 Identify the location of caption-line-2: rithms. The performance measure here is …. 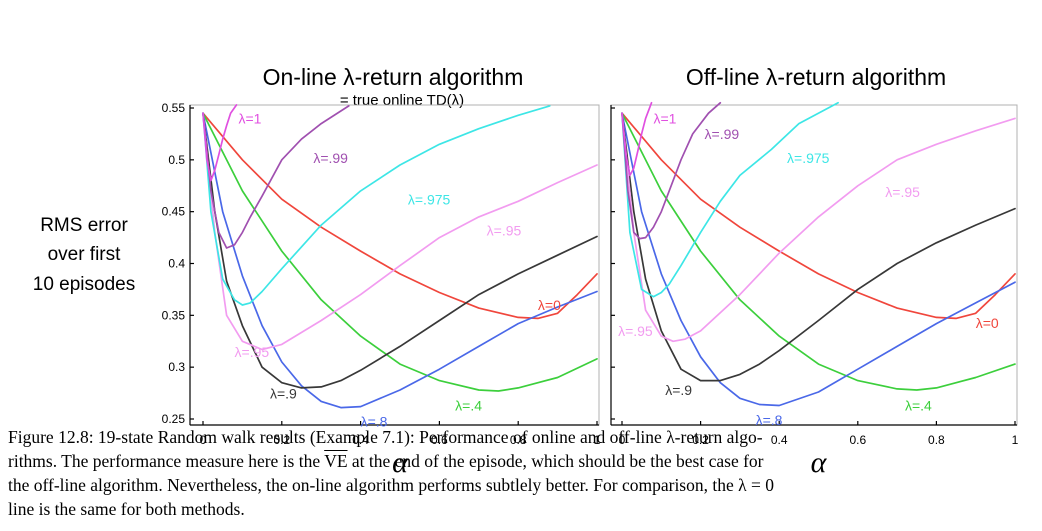
(522, 461).